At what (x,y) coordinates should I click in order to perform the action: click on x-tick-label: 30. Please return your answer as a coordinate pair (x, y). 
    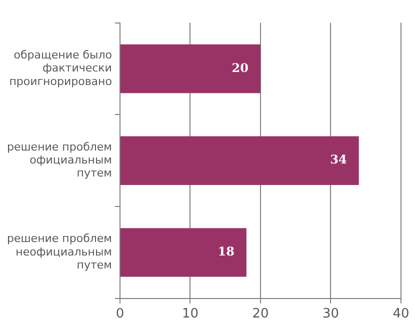
    Looking at the image, I should click on (331, 314).